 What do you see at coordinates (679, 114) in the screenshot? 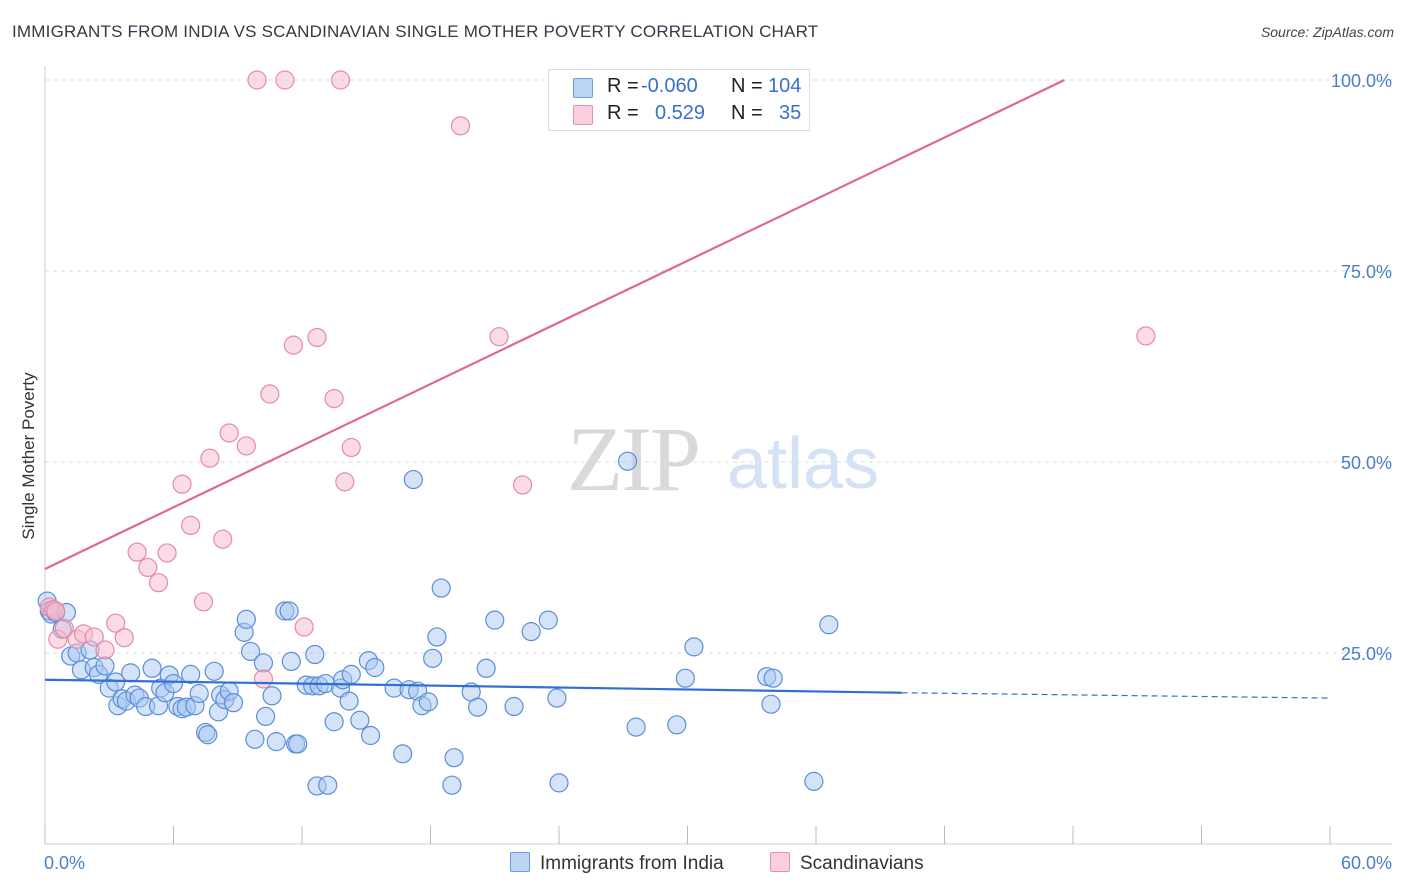
I see `legend-row-scandinavians: R = 0.529 N = 35` at bounding box center [679, 114].